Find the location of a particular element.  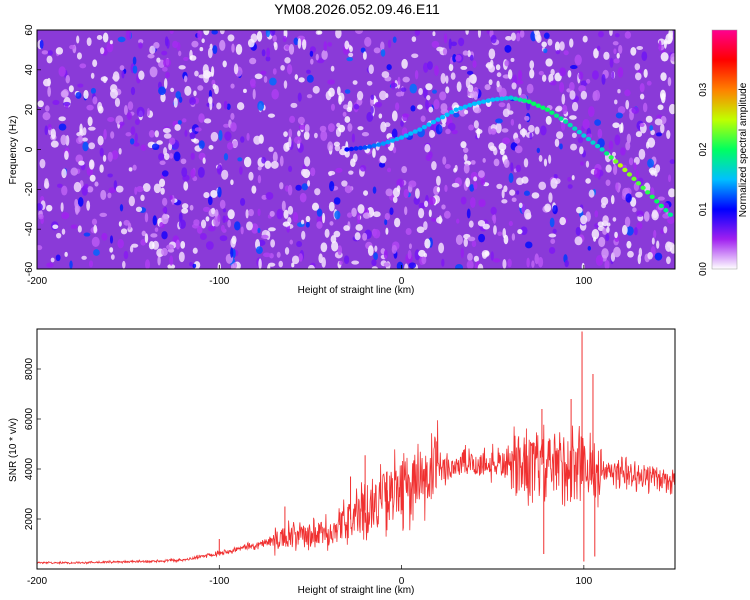

y-tick-label: 4000 is located at coordinates (29, 468).